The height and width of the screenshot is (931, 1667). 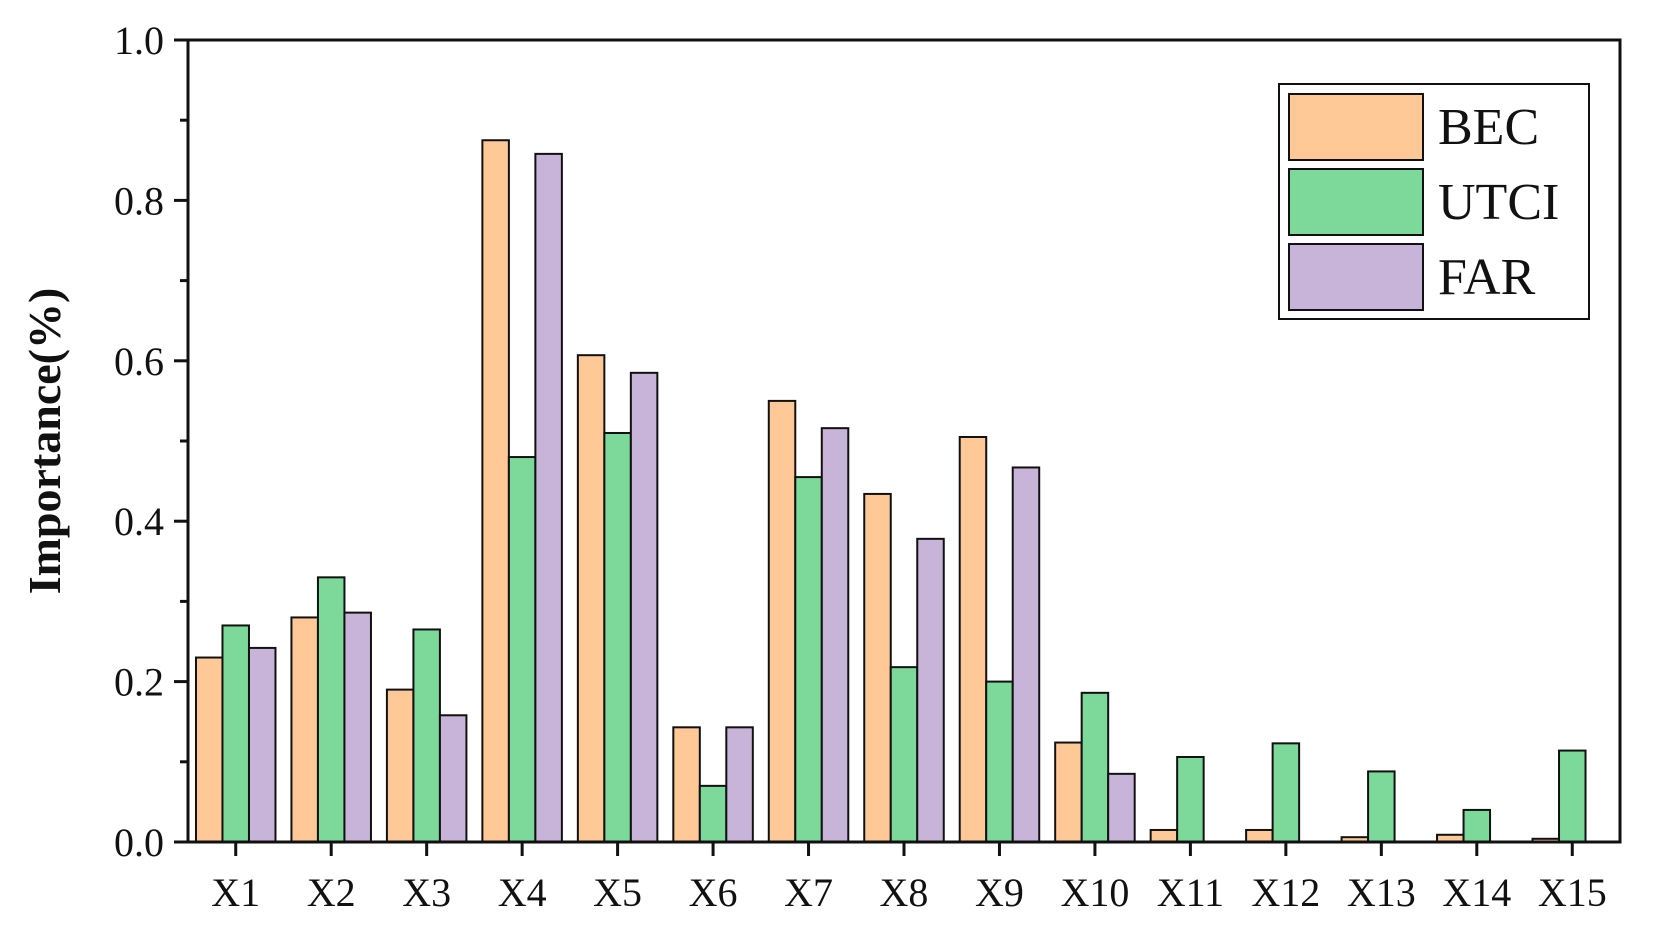 What do you see at coordinates (1286, 792) in the screenshot?
I see `bar-utci-x12` at bounding box center [1286, 792].